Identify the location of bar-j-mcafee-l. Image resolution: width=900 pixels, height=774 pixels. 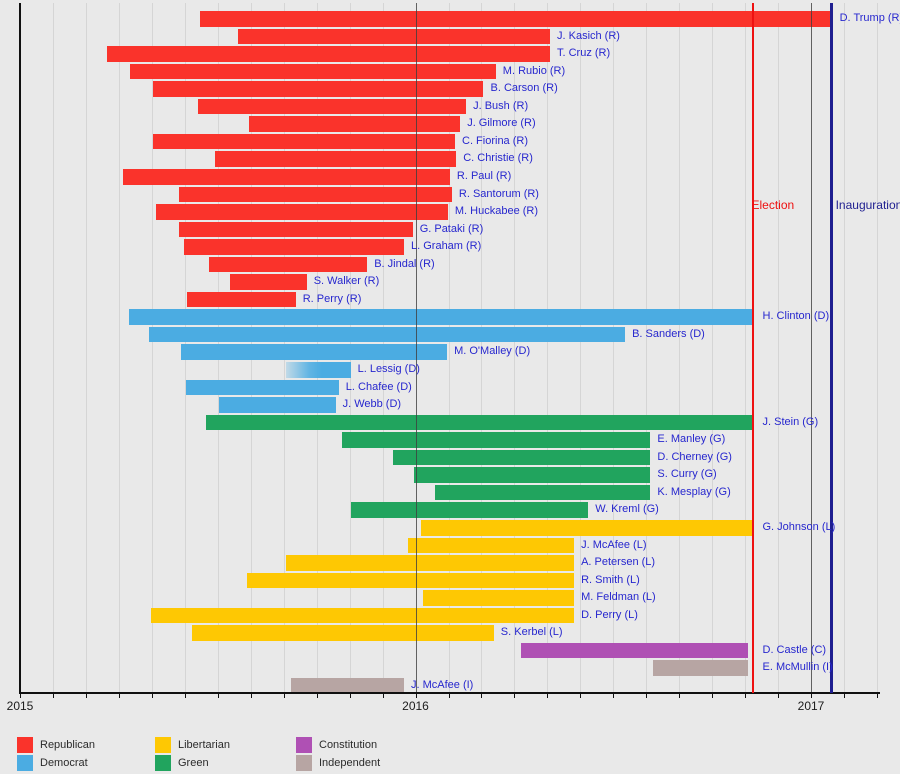
(491, 545).